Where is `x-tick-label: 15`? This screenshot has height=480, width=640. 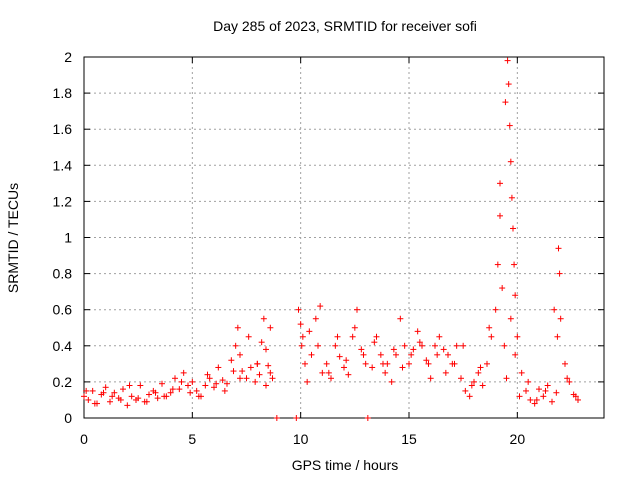 x-tick-label: 15 is located at coordinates (409, 439).